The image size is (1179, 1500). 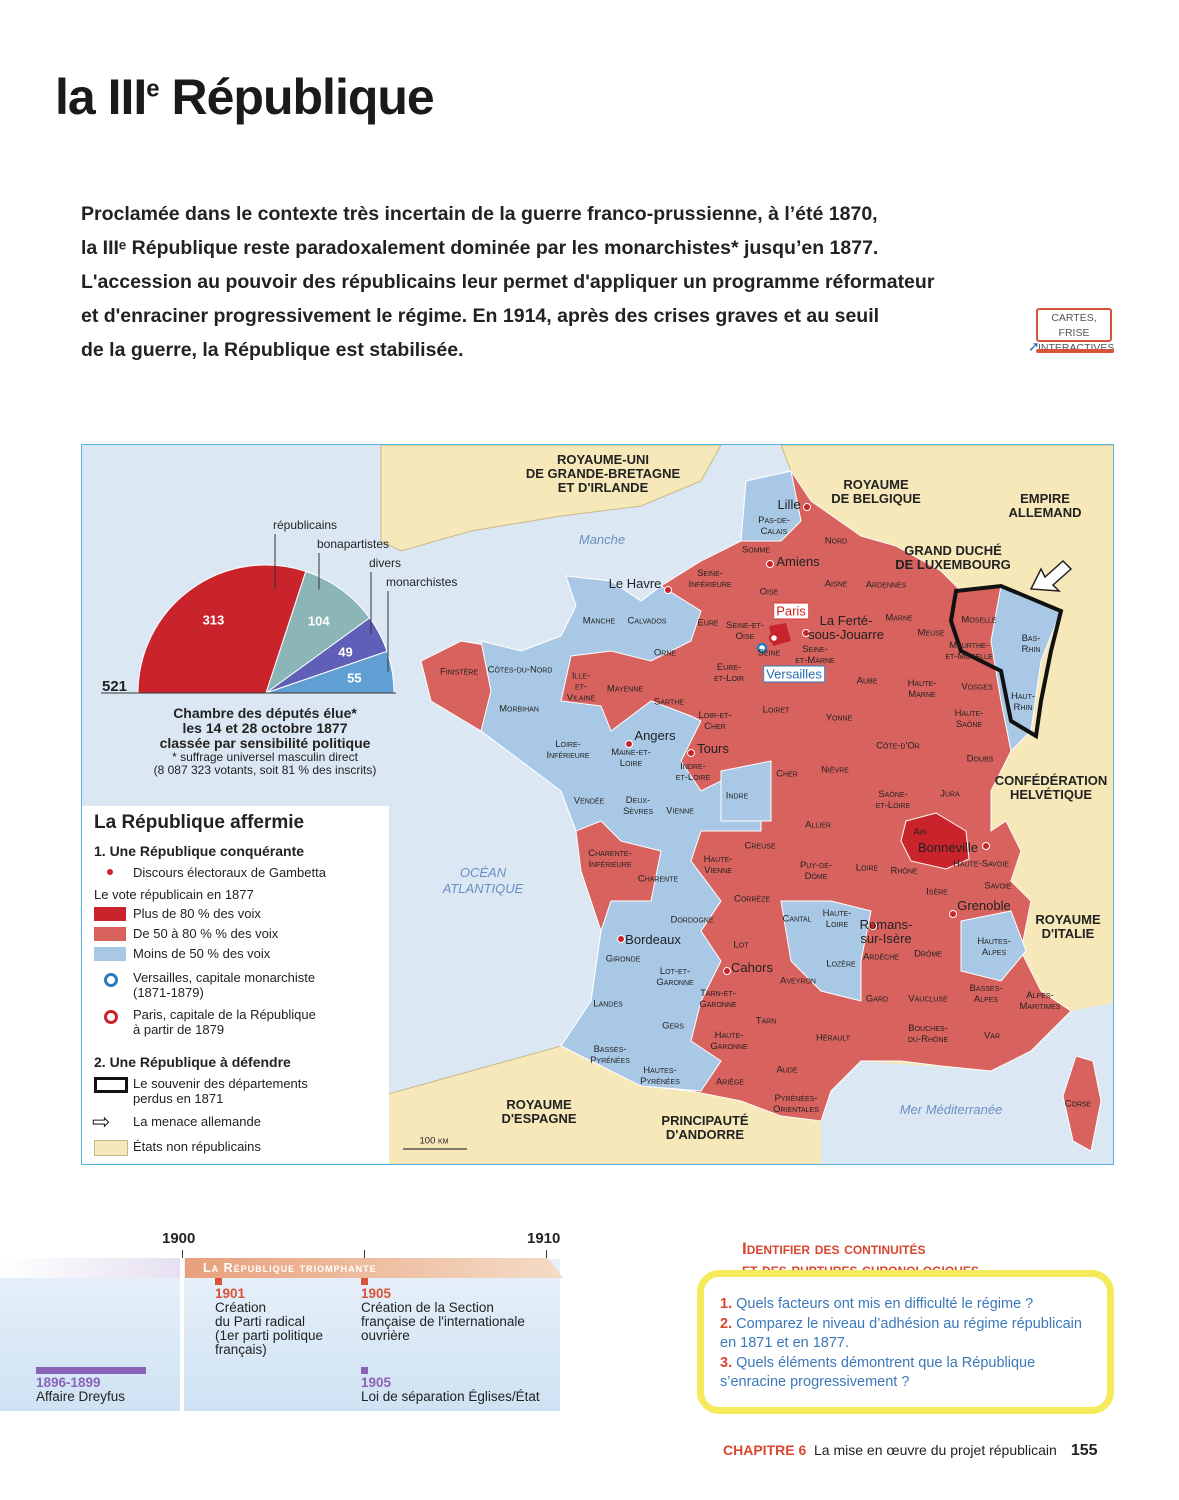 I want to click on map-label-line: Eure-, so click(x=729, y=667).